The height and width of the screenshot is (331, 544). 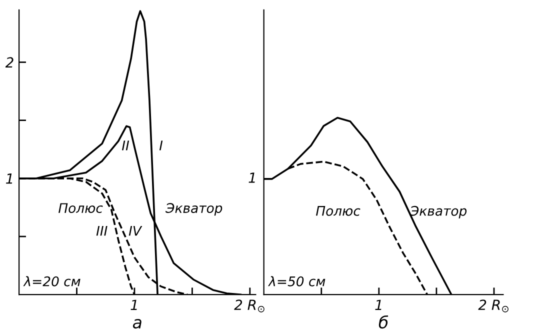 I want to click on annotation: I, so click(x=161, y=145).